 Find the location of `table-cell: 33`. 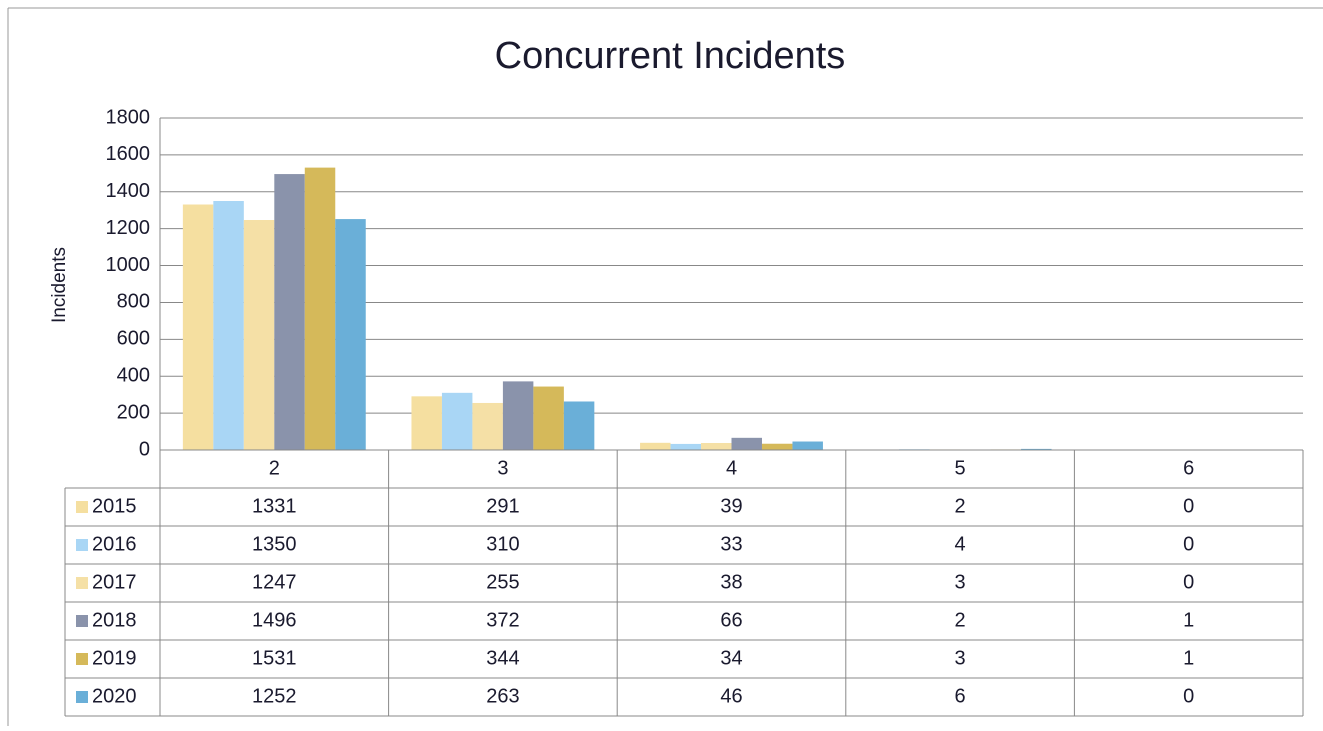

table-cell: 33 is located at coordinates (731, 544).